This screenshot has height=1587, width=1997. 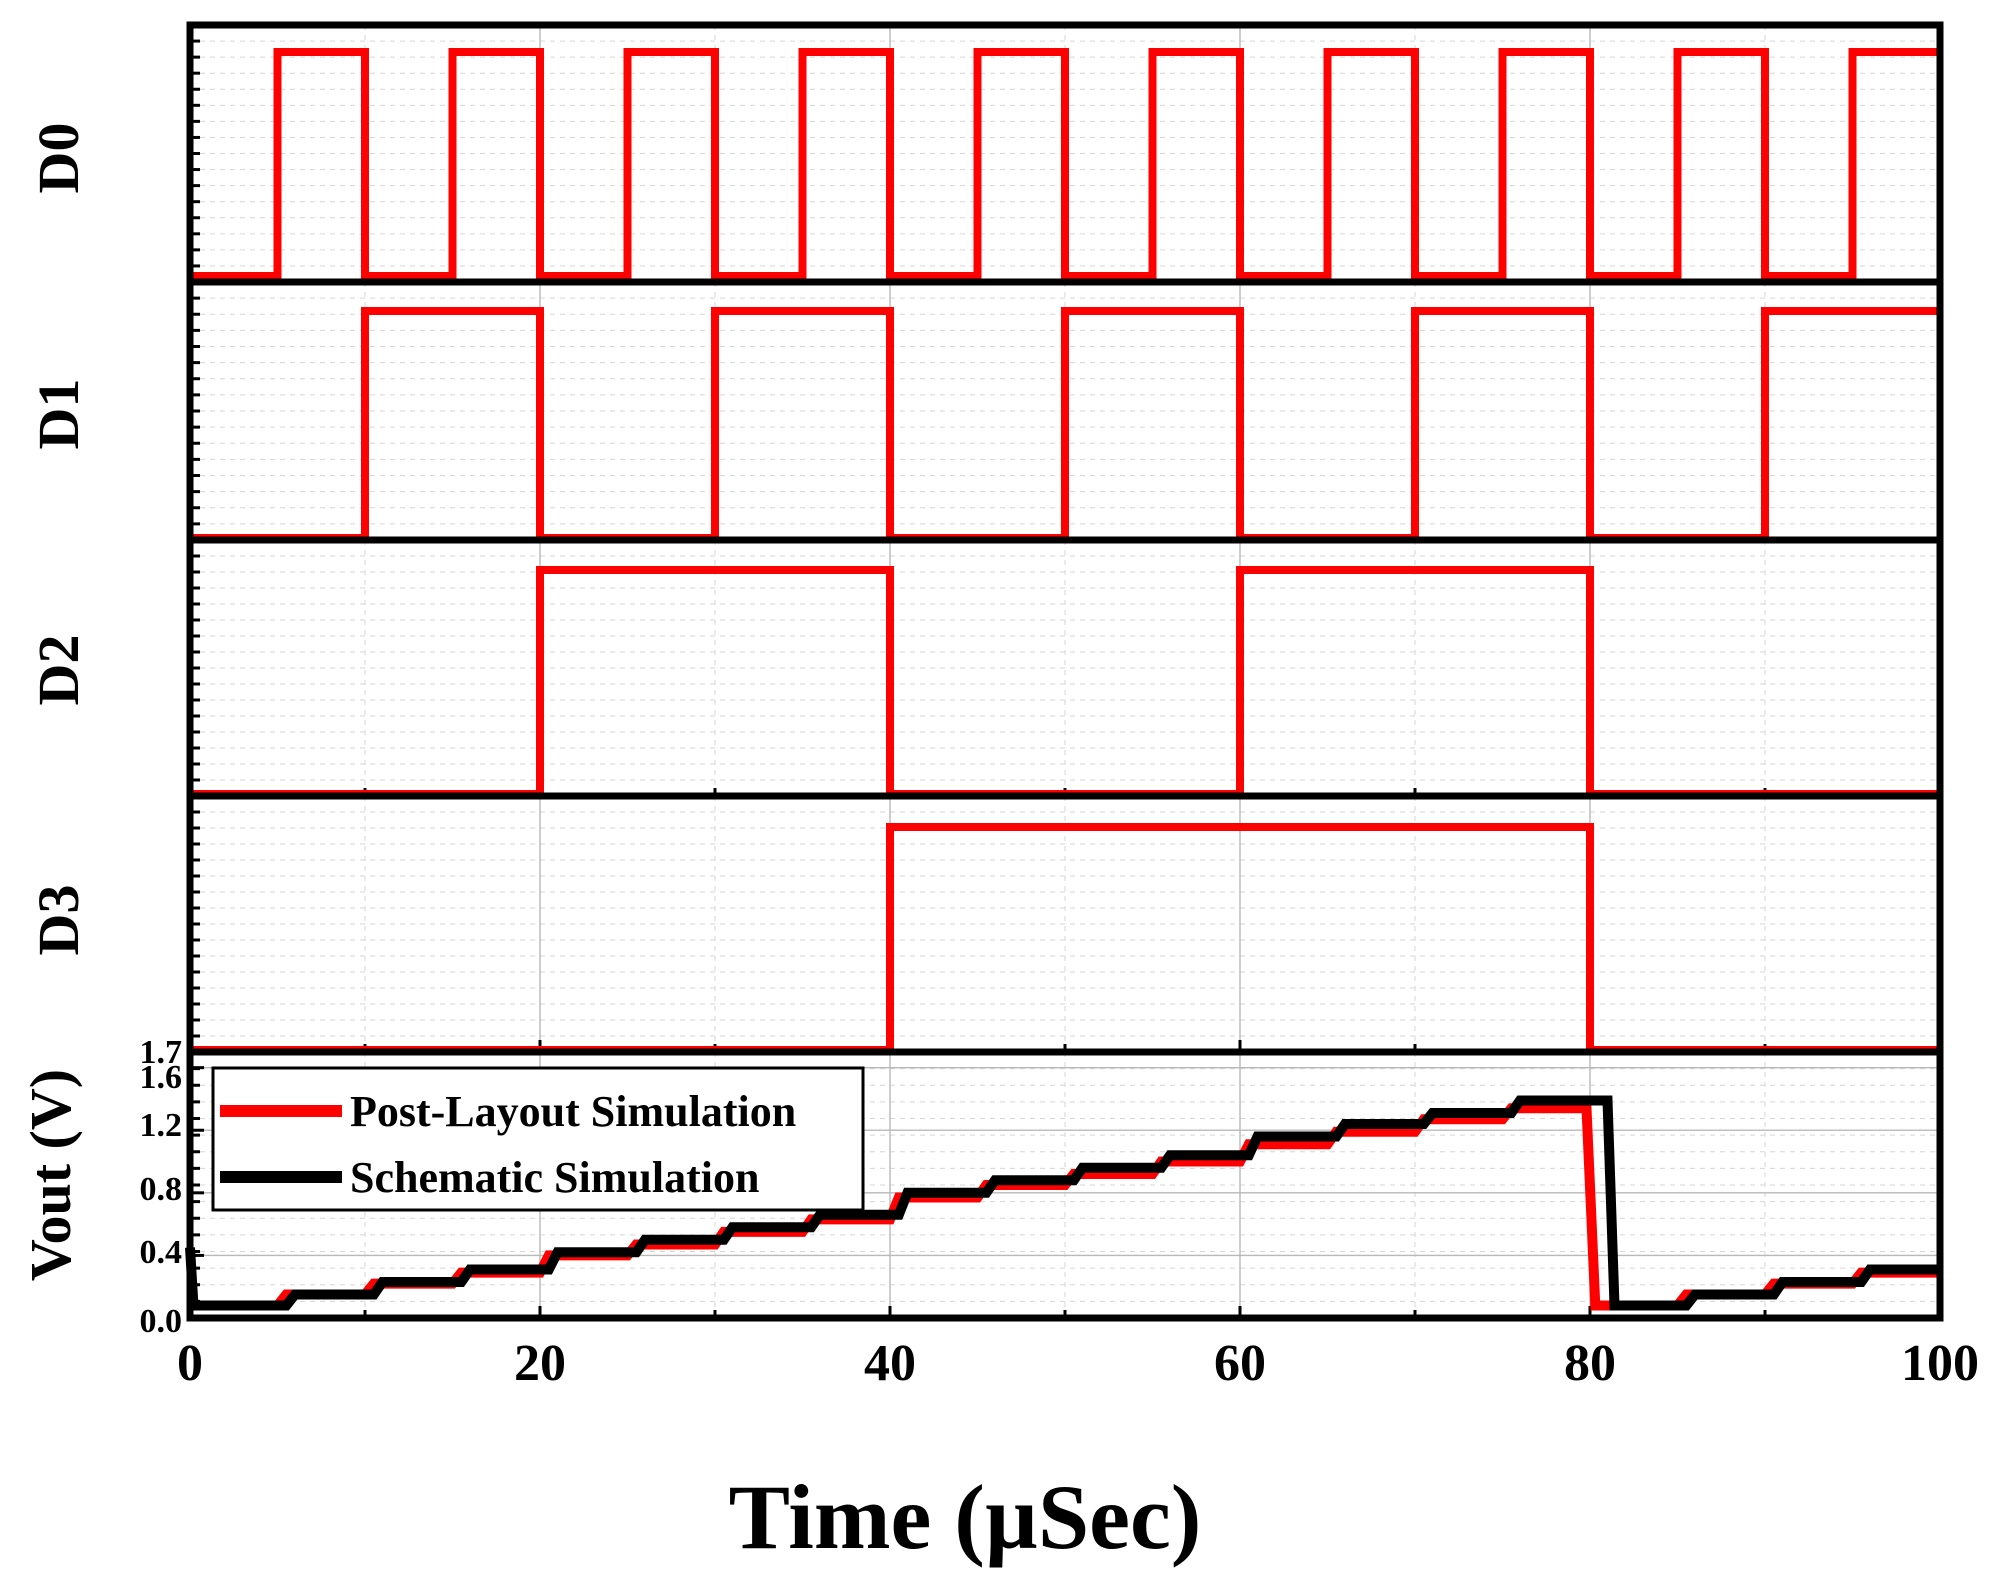 What do you see at coordinates (50, 1175) in the screenshot?
I see `vout-ylabel: Vout (V)` at bounding box center [50, 1175].